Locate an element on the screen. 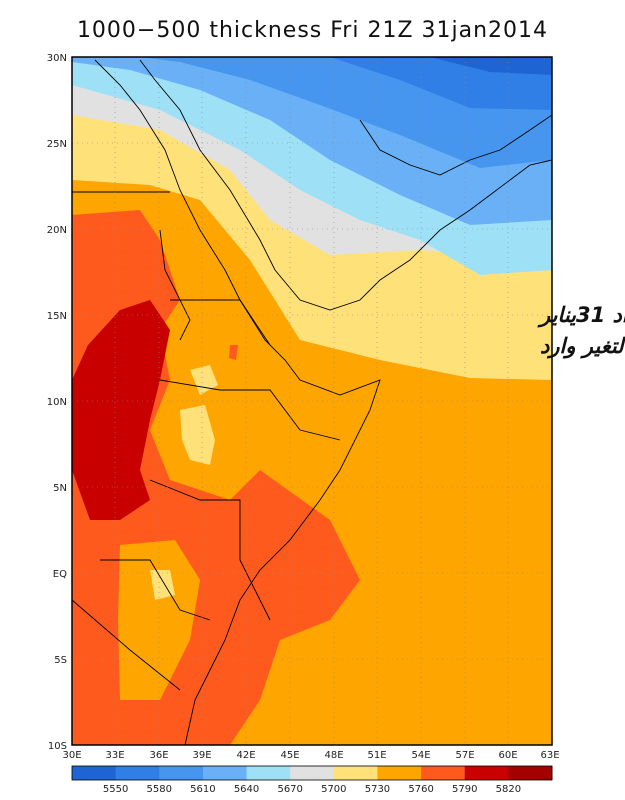 This screenshot has width=625, height=800. lat-tick: 25N is located at coordinates (57, 144).